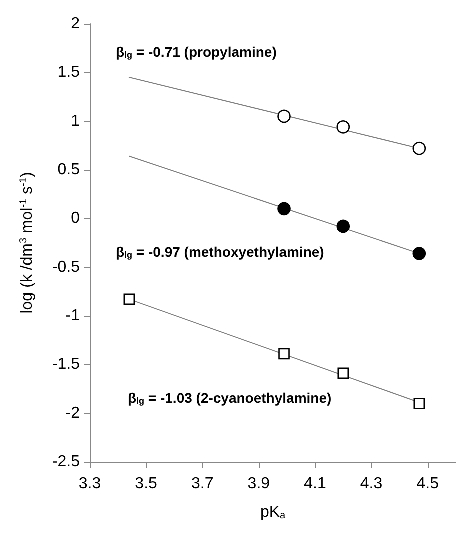 This screenshot has width=462, height=535. What do you see at coordinates (69, 170) in the screenshot?
I see `y-tick-label: 0.5` at bounding box center [69, 170].